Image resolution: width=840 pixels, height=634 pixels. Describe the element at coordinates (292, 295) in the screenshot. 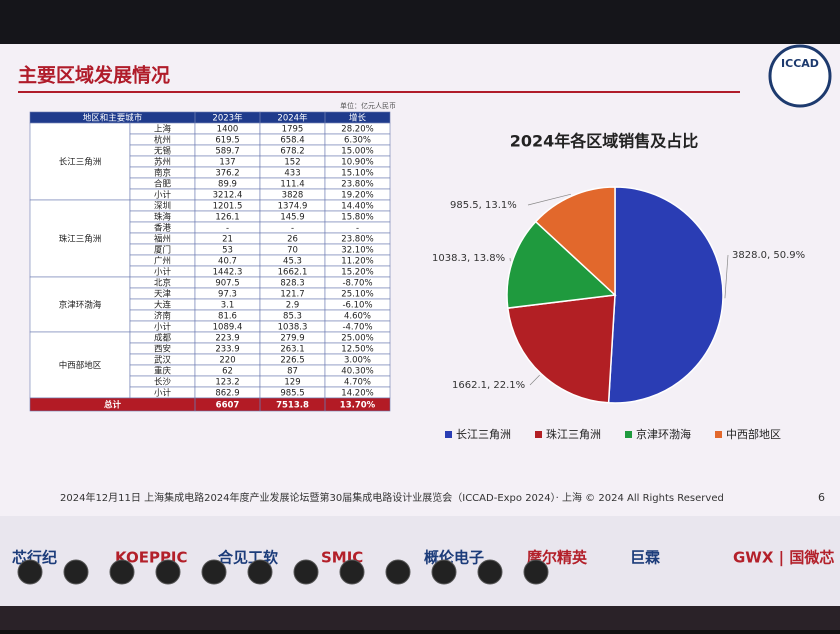

I see `cell: 121.7` at that location.